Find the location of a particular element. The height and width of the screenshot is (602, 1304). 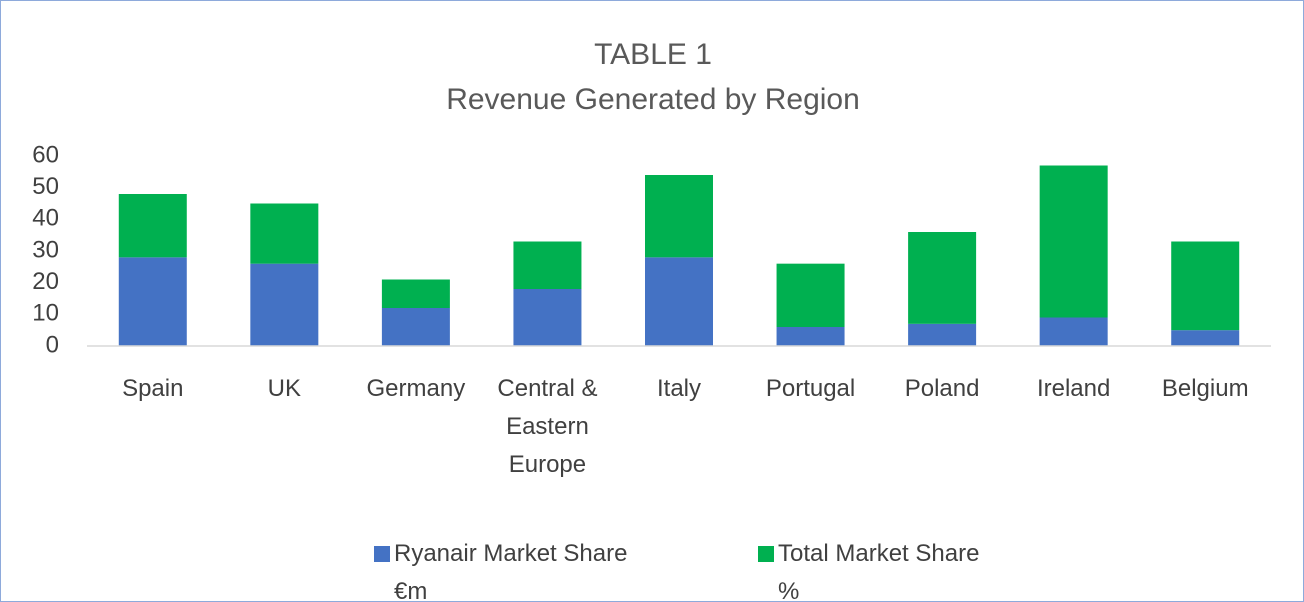

legend-label: Ryanair Market Share €m is located at coordinates (511, 571).